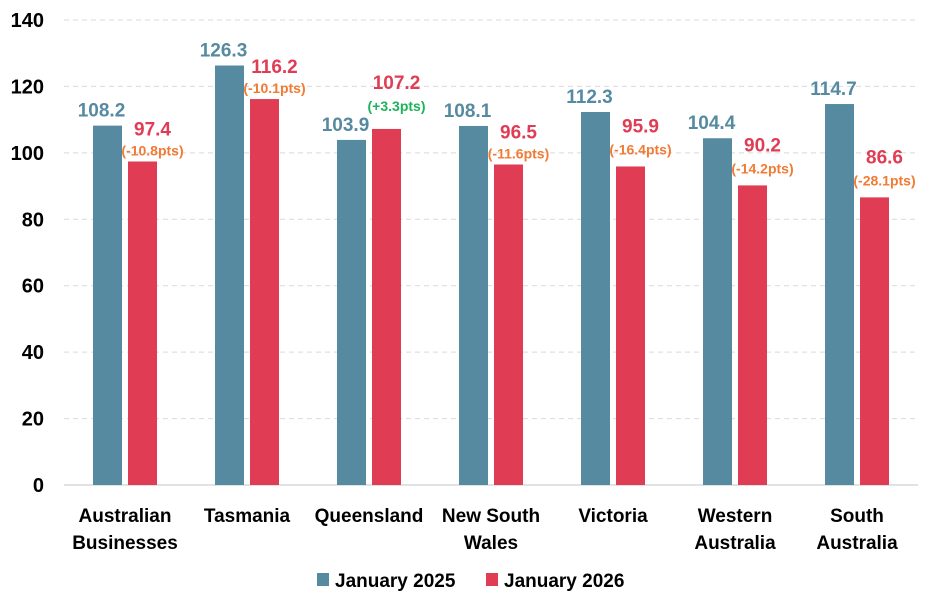 This screenshot has width=932, height=607. I want to click on x-category-label: Western Australia, so click(735, 530).